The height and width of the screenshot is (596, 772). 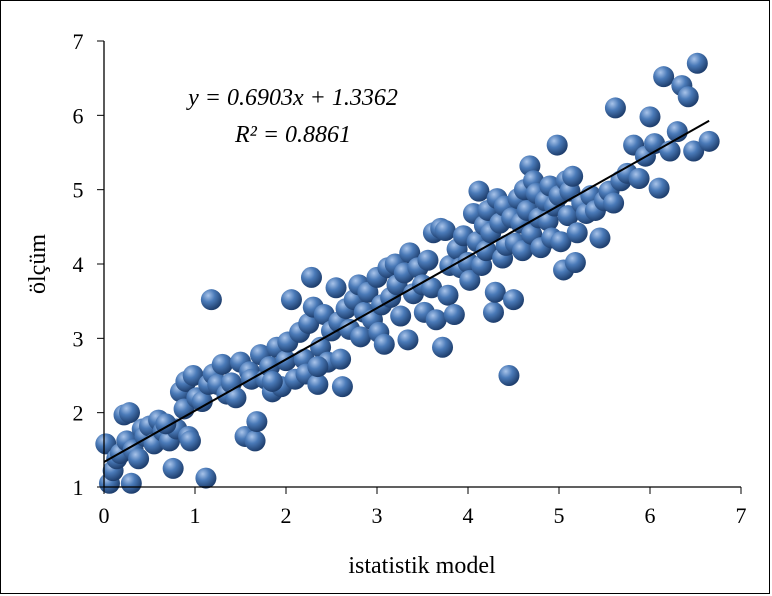 What do you see at coordinates (195, 515) in the screenshot?
I see `x-tick-label: 1` at bounding box center [195, 515].